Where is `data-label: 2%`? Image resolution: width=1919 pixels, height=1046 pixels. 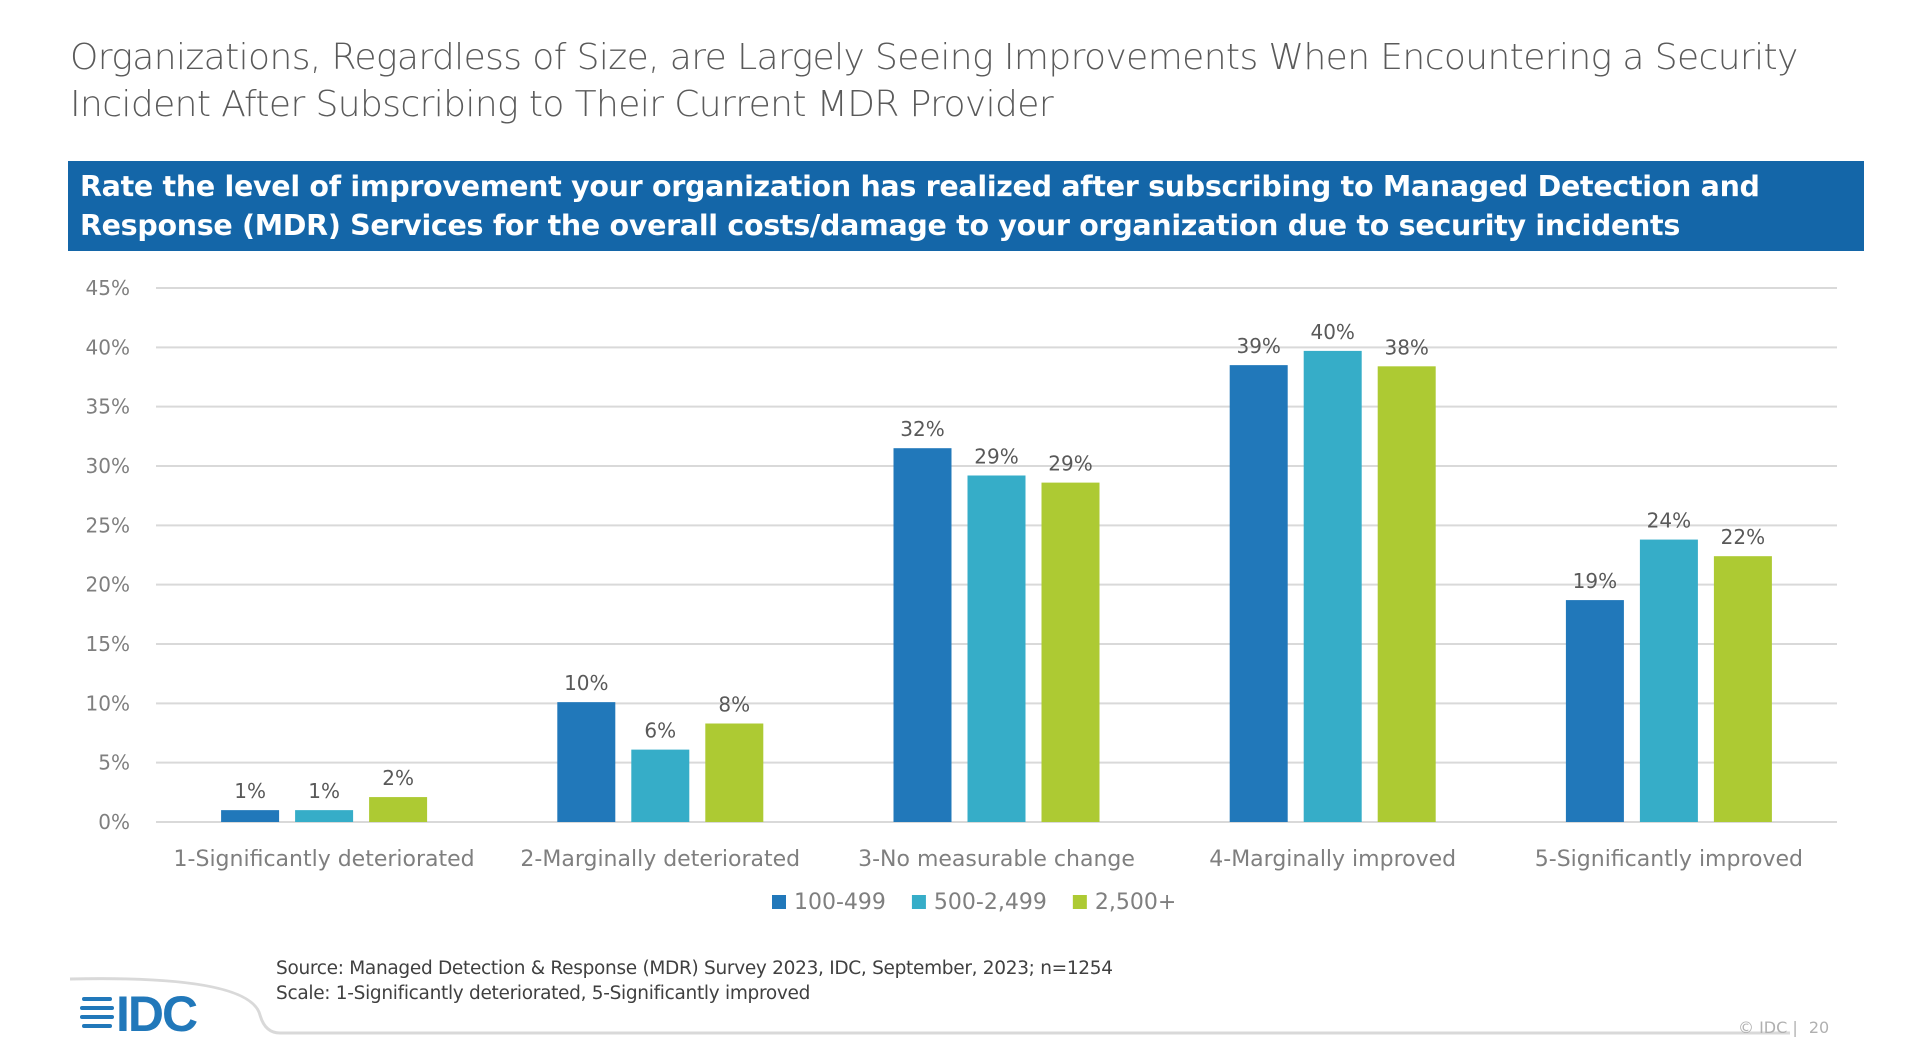 data-label: 2% is located at coordinates (398, 778).